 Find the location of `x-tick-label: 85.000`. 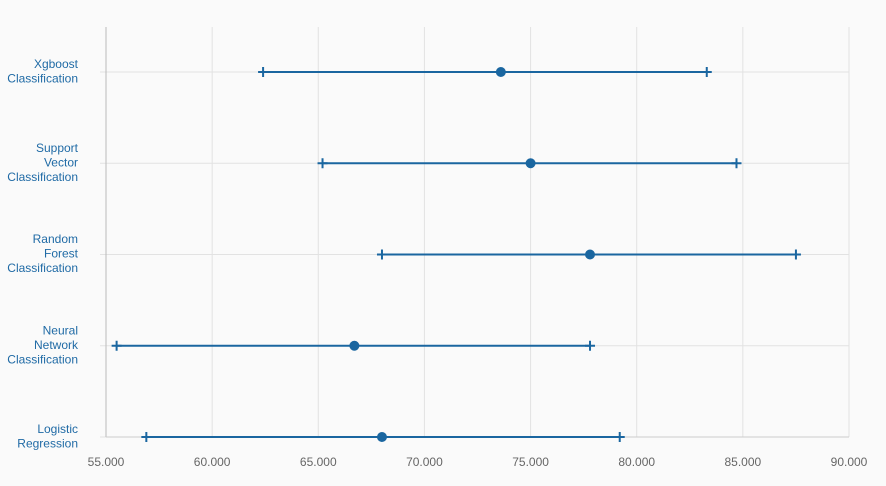

x-tick-label: 85.000 is located at coordinates (743, 462).